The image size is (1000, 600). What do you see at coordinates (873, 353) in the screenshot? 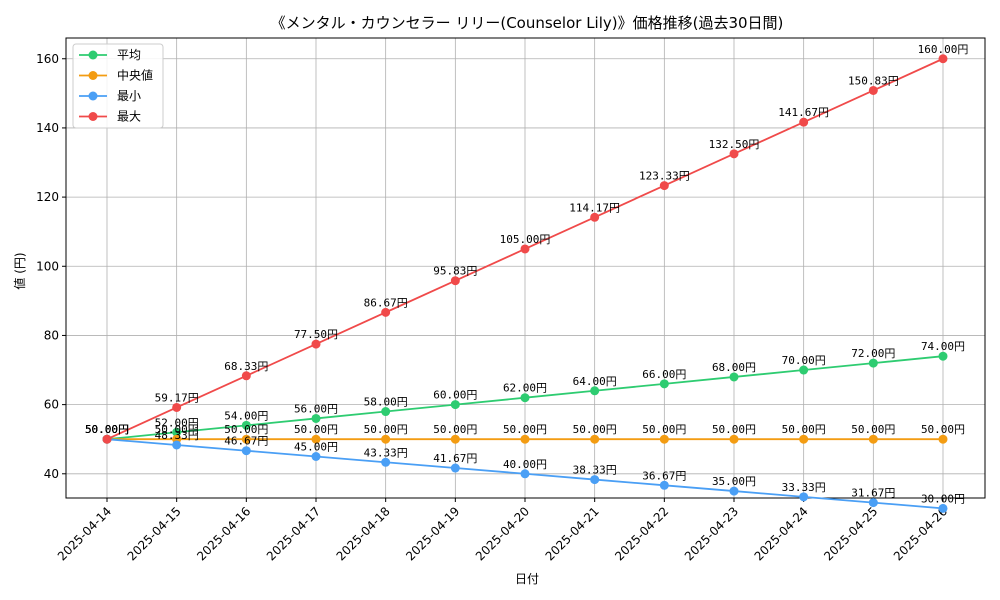
I see `data-label: 72.00円` at bounding box center [873, 353].